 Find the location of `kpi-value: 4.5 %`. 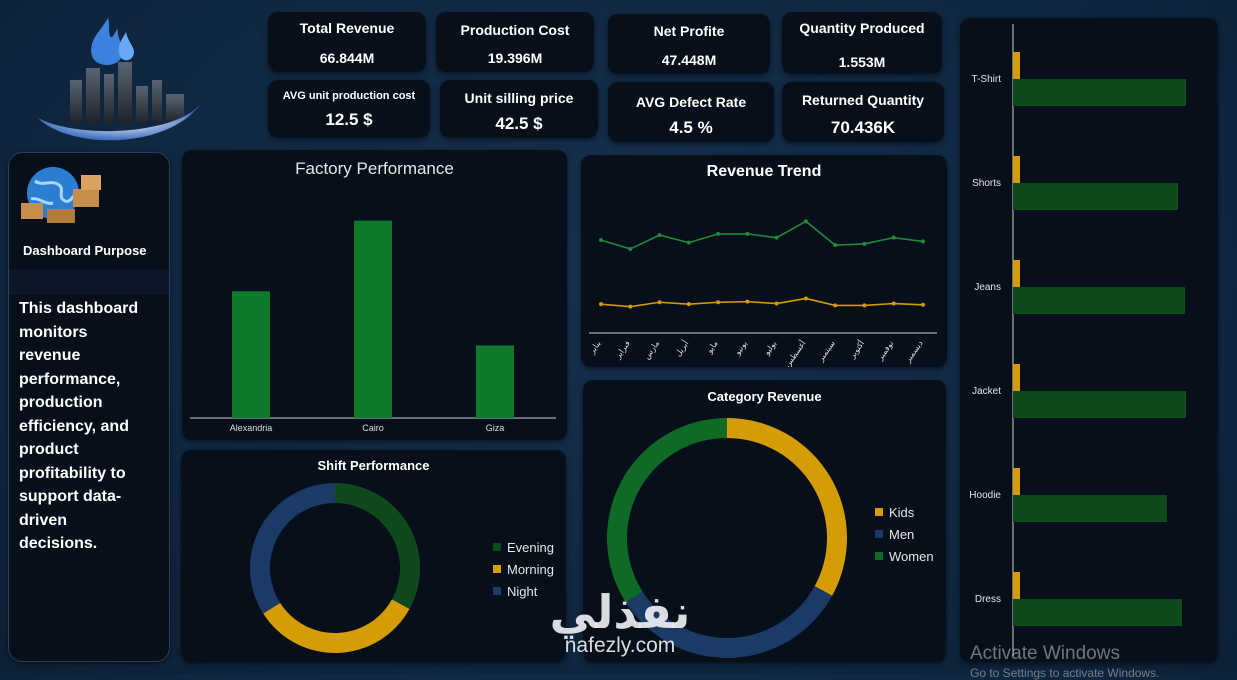

kpi-value: 4.5 % is located at coordinates (691, 127).